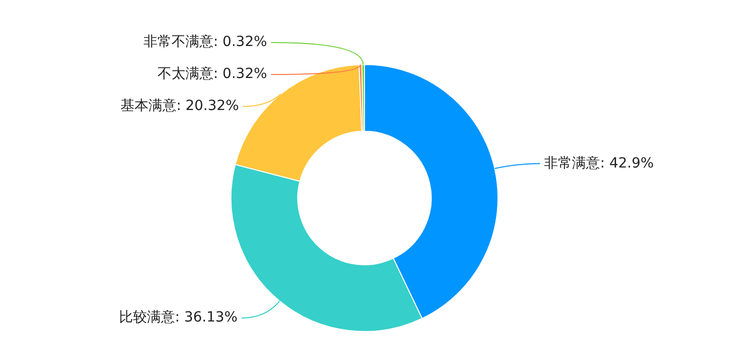 This screenshot has height=363, width=729. What do you see at coordinates (179, 106) in the screenshot?
I see `slice-label: 基本满意: 20.32%` at bounding box center [179, 106].